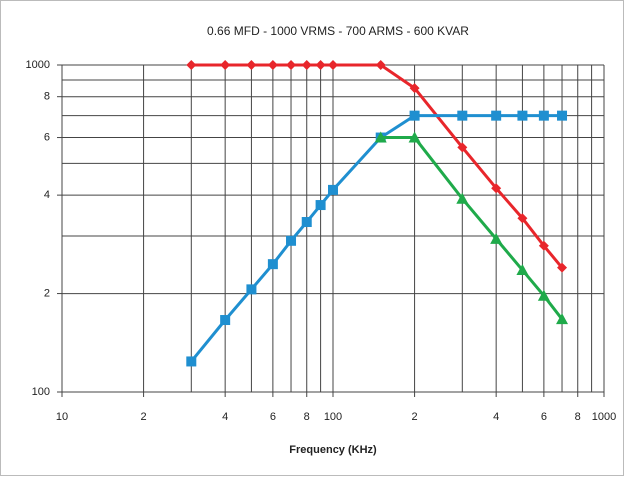 The height and width of the screenshot is (481, 624). Describe the element at coordinates (604, 417) in the screenshot. I see `x-tick-label: 1000` at that location.